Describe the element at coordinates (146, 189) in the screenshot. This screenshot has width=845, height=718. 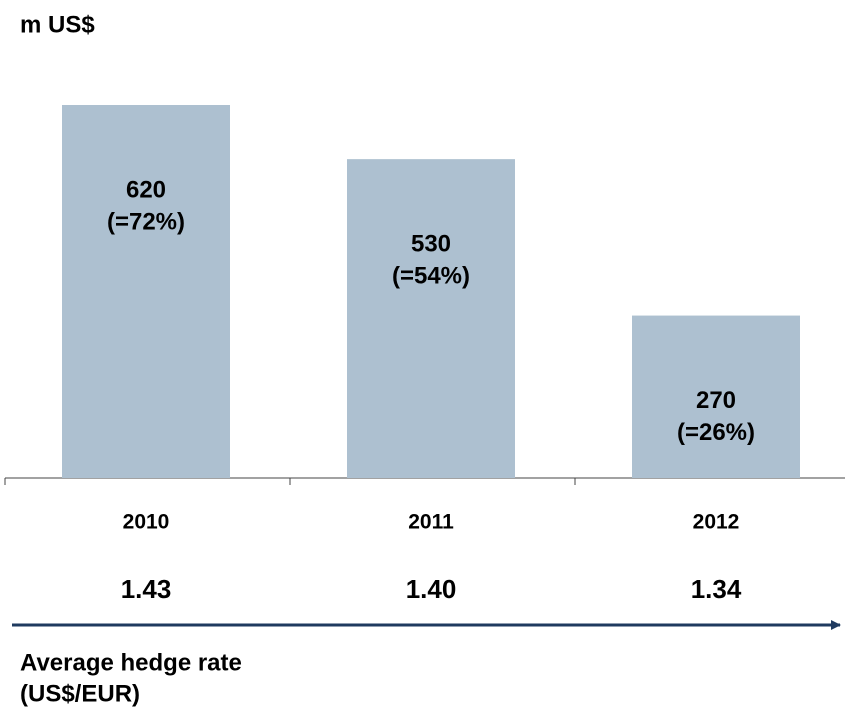
I see `data-label: 620` at that location.